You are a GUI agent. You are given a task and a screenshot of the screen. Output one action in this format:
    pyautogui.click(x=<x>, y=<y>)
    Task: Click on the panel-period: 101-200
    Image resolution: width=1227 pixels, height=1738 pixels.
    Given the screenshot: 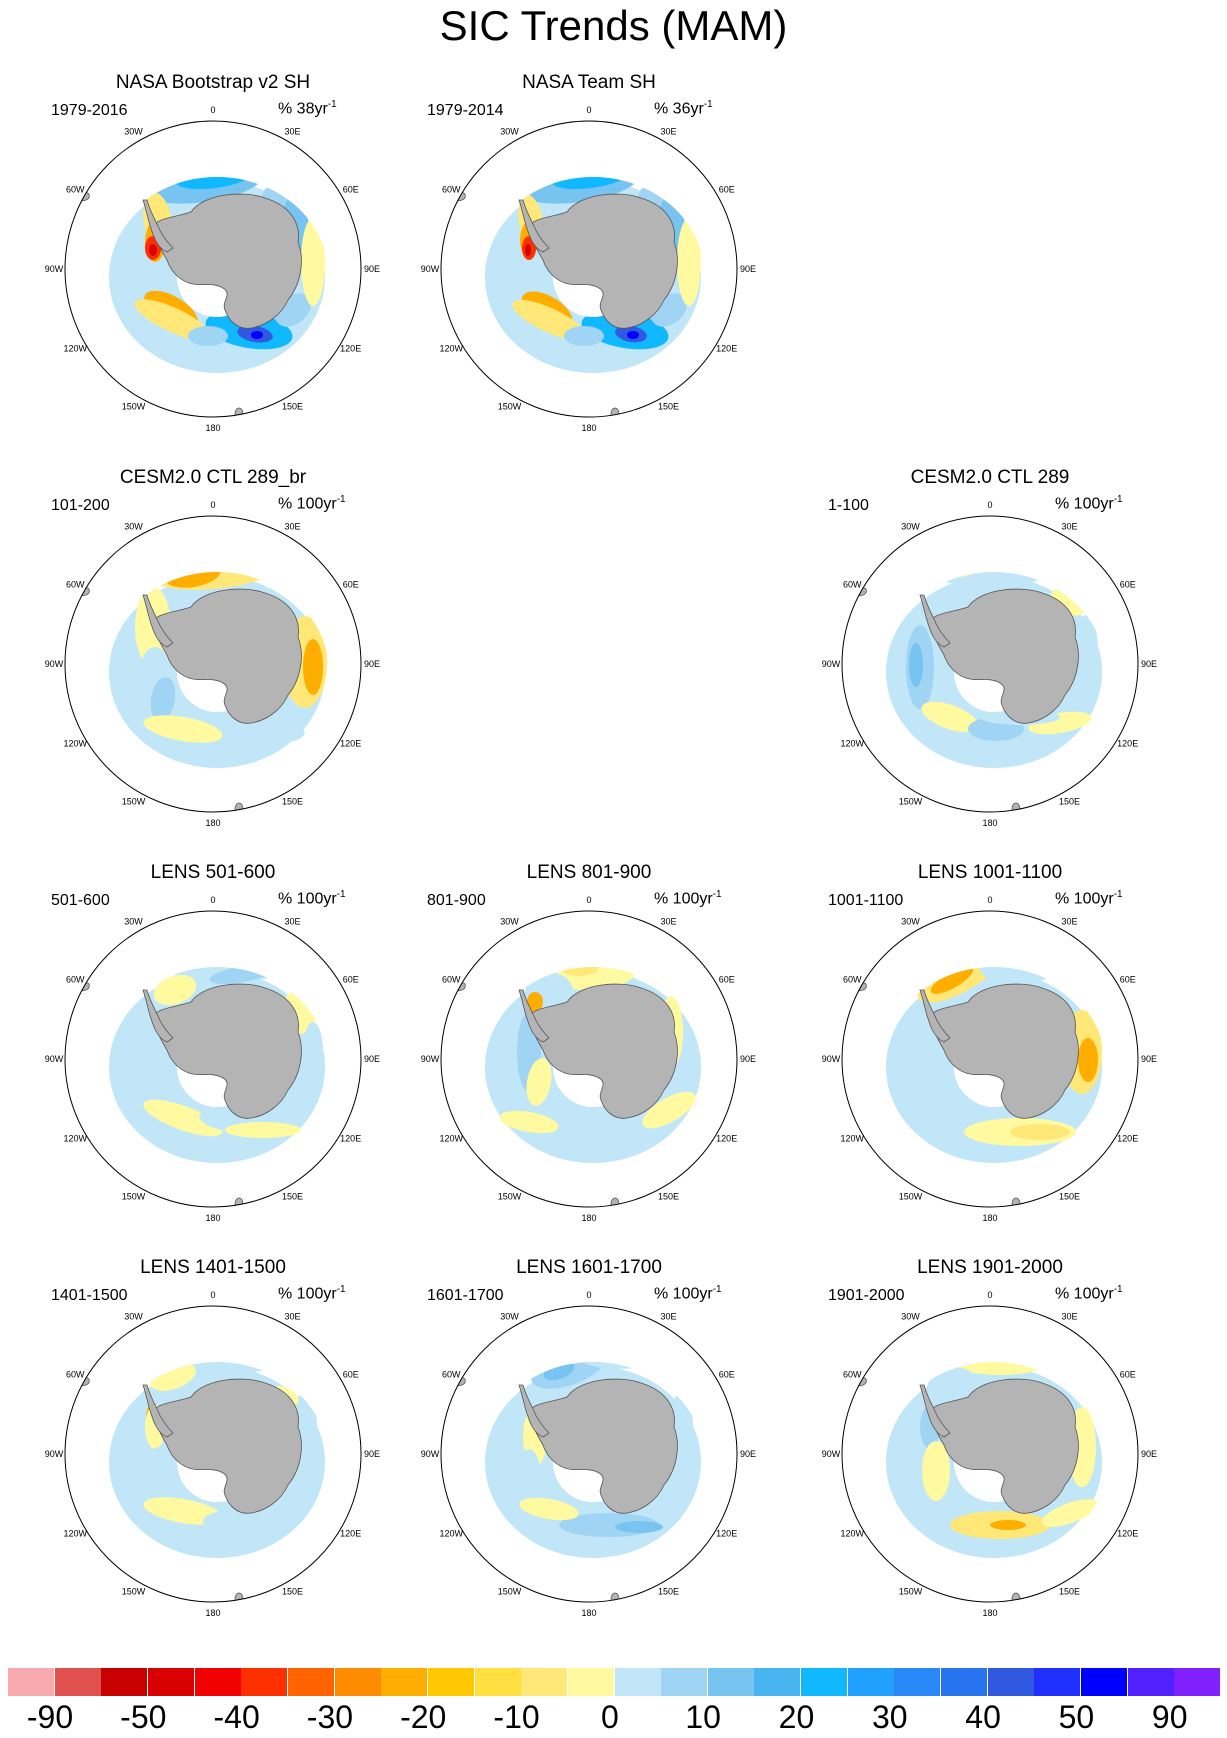 What is the action you would take?
    pyautogui.click(x=80, y=505)
    